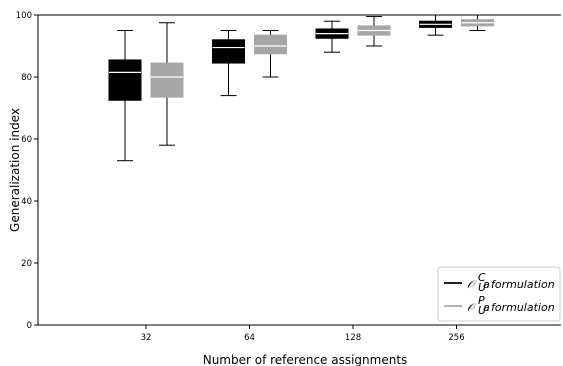 The width and height of the screenshot is (563, 366). Describe the element at coordinates (499, 294) in the screenshot. I see `legend-box` at that location.